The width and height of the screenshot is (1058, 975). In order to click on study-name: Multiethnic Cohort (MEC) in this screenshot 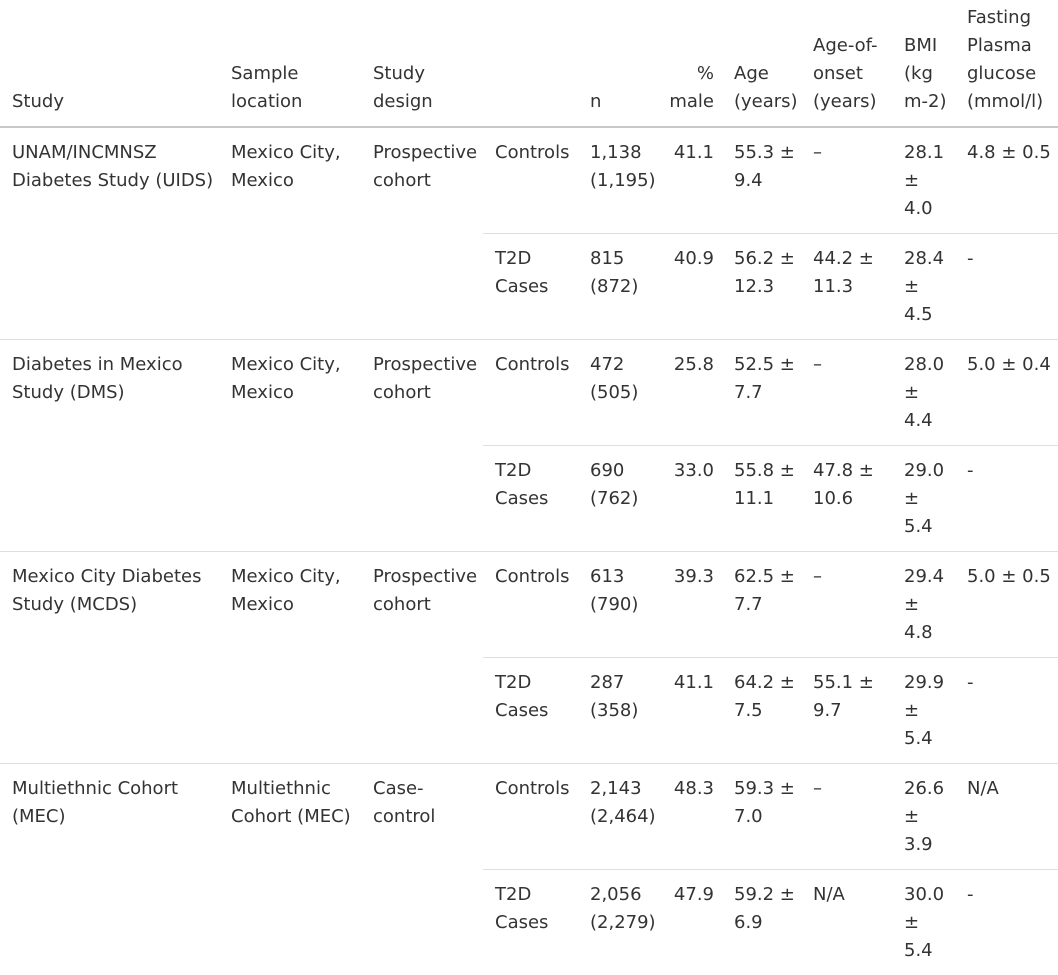, I will do `click(109, 869)`.